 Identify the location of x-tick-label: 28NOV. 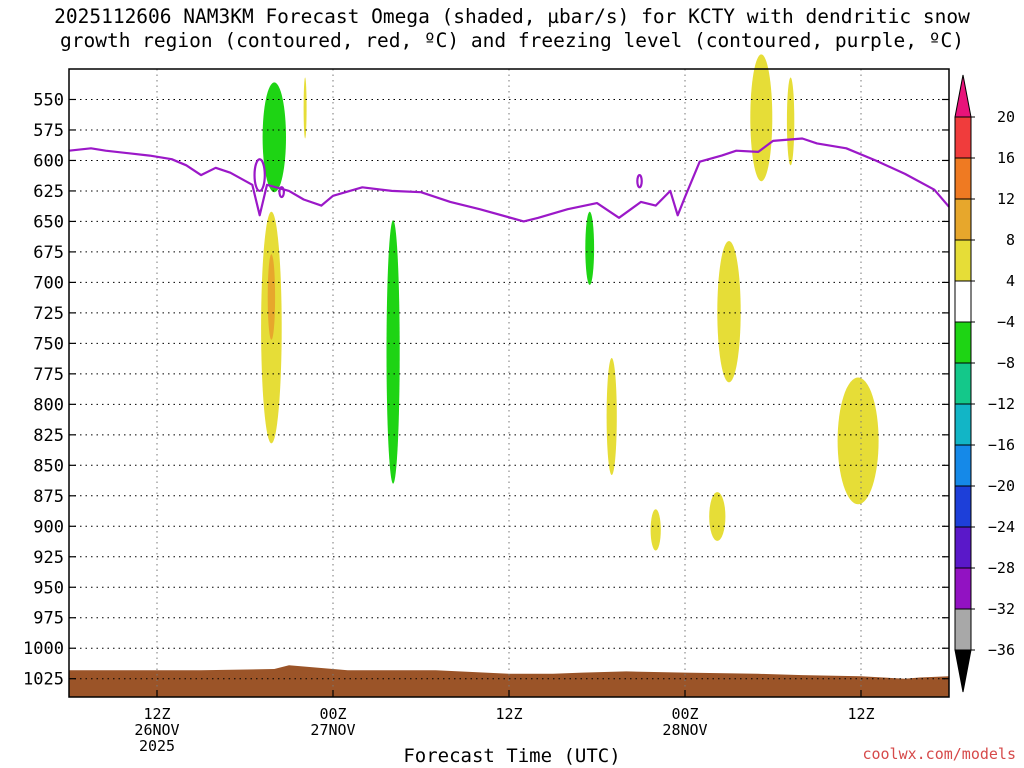
(684, 730).